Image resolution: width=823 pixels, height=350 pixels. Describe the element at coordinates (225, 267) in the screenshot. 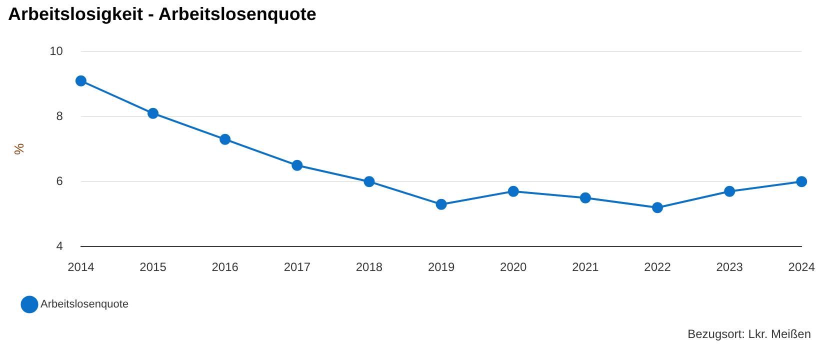

I see `x-tick-label: 2016` at that location.